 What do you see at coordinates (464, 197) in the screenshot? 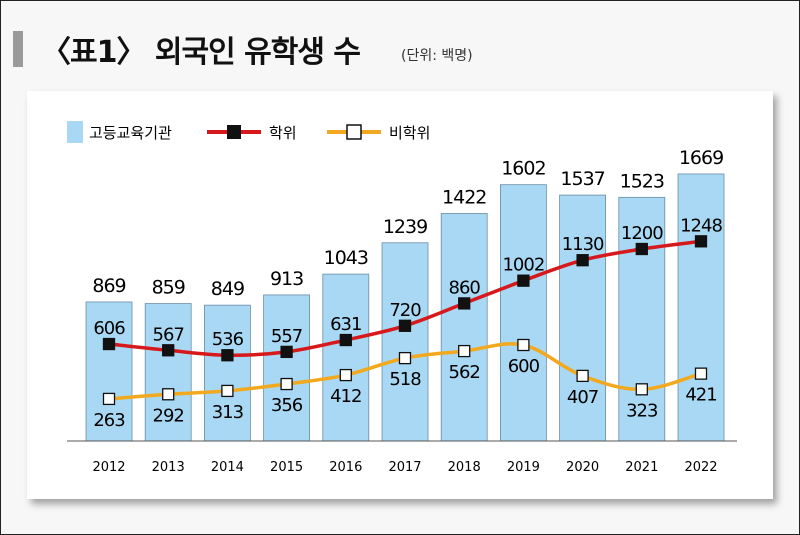
I see `bar-label-2018: 1422` at bounding box center [464, 197].